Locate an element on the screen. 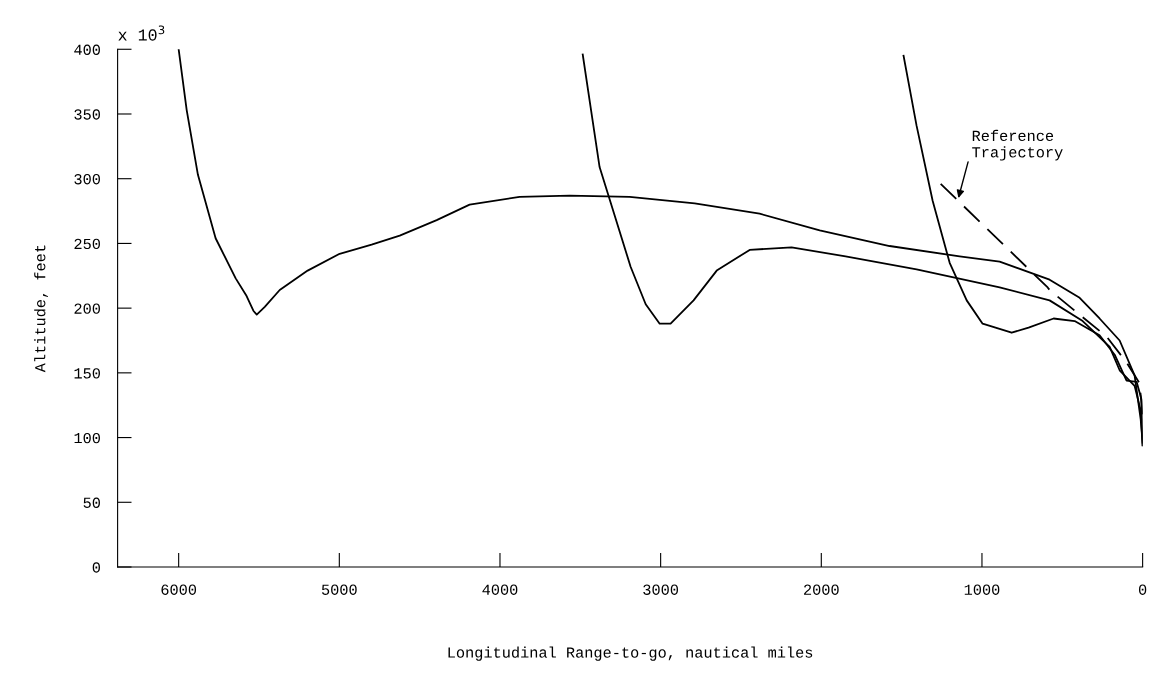 The width and height of the screenshot is (1153, 675). y-tick-label: 350 is located at coordinates (87, 114).